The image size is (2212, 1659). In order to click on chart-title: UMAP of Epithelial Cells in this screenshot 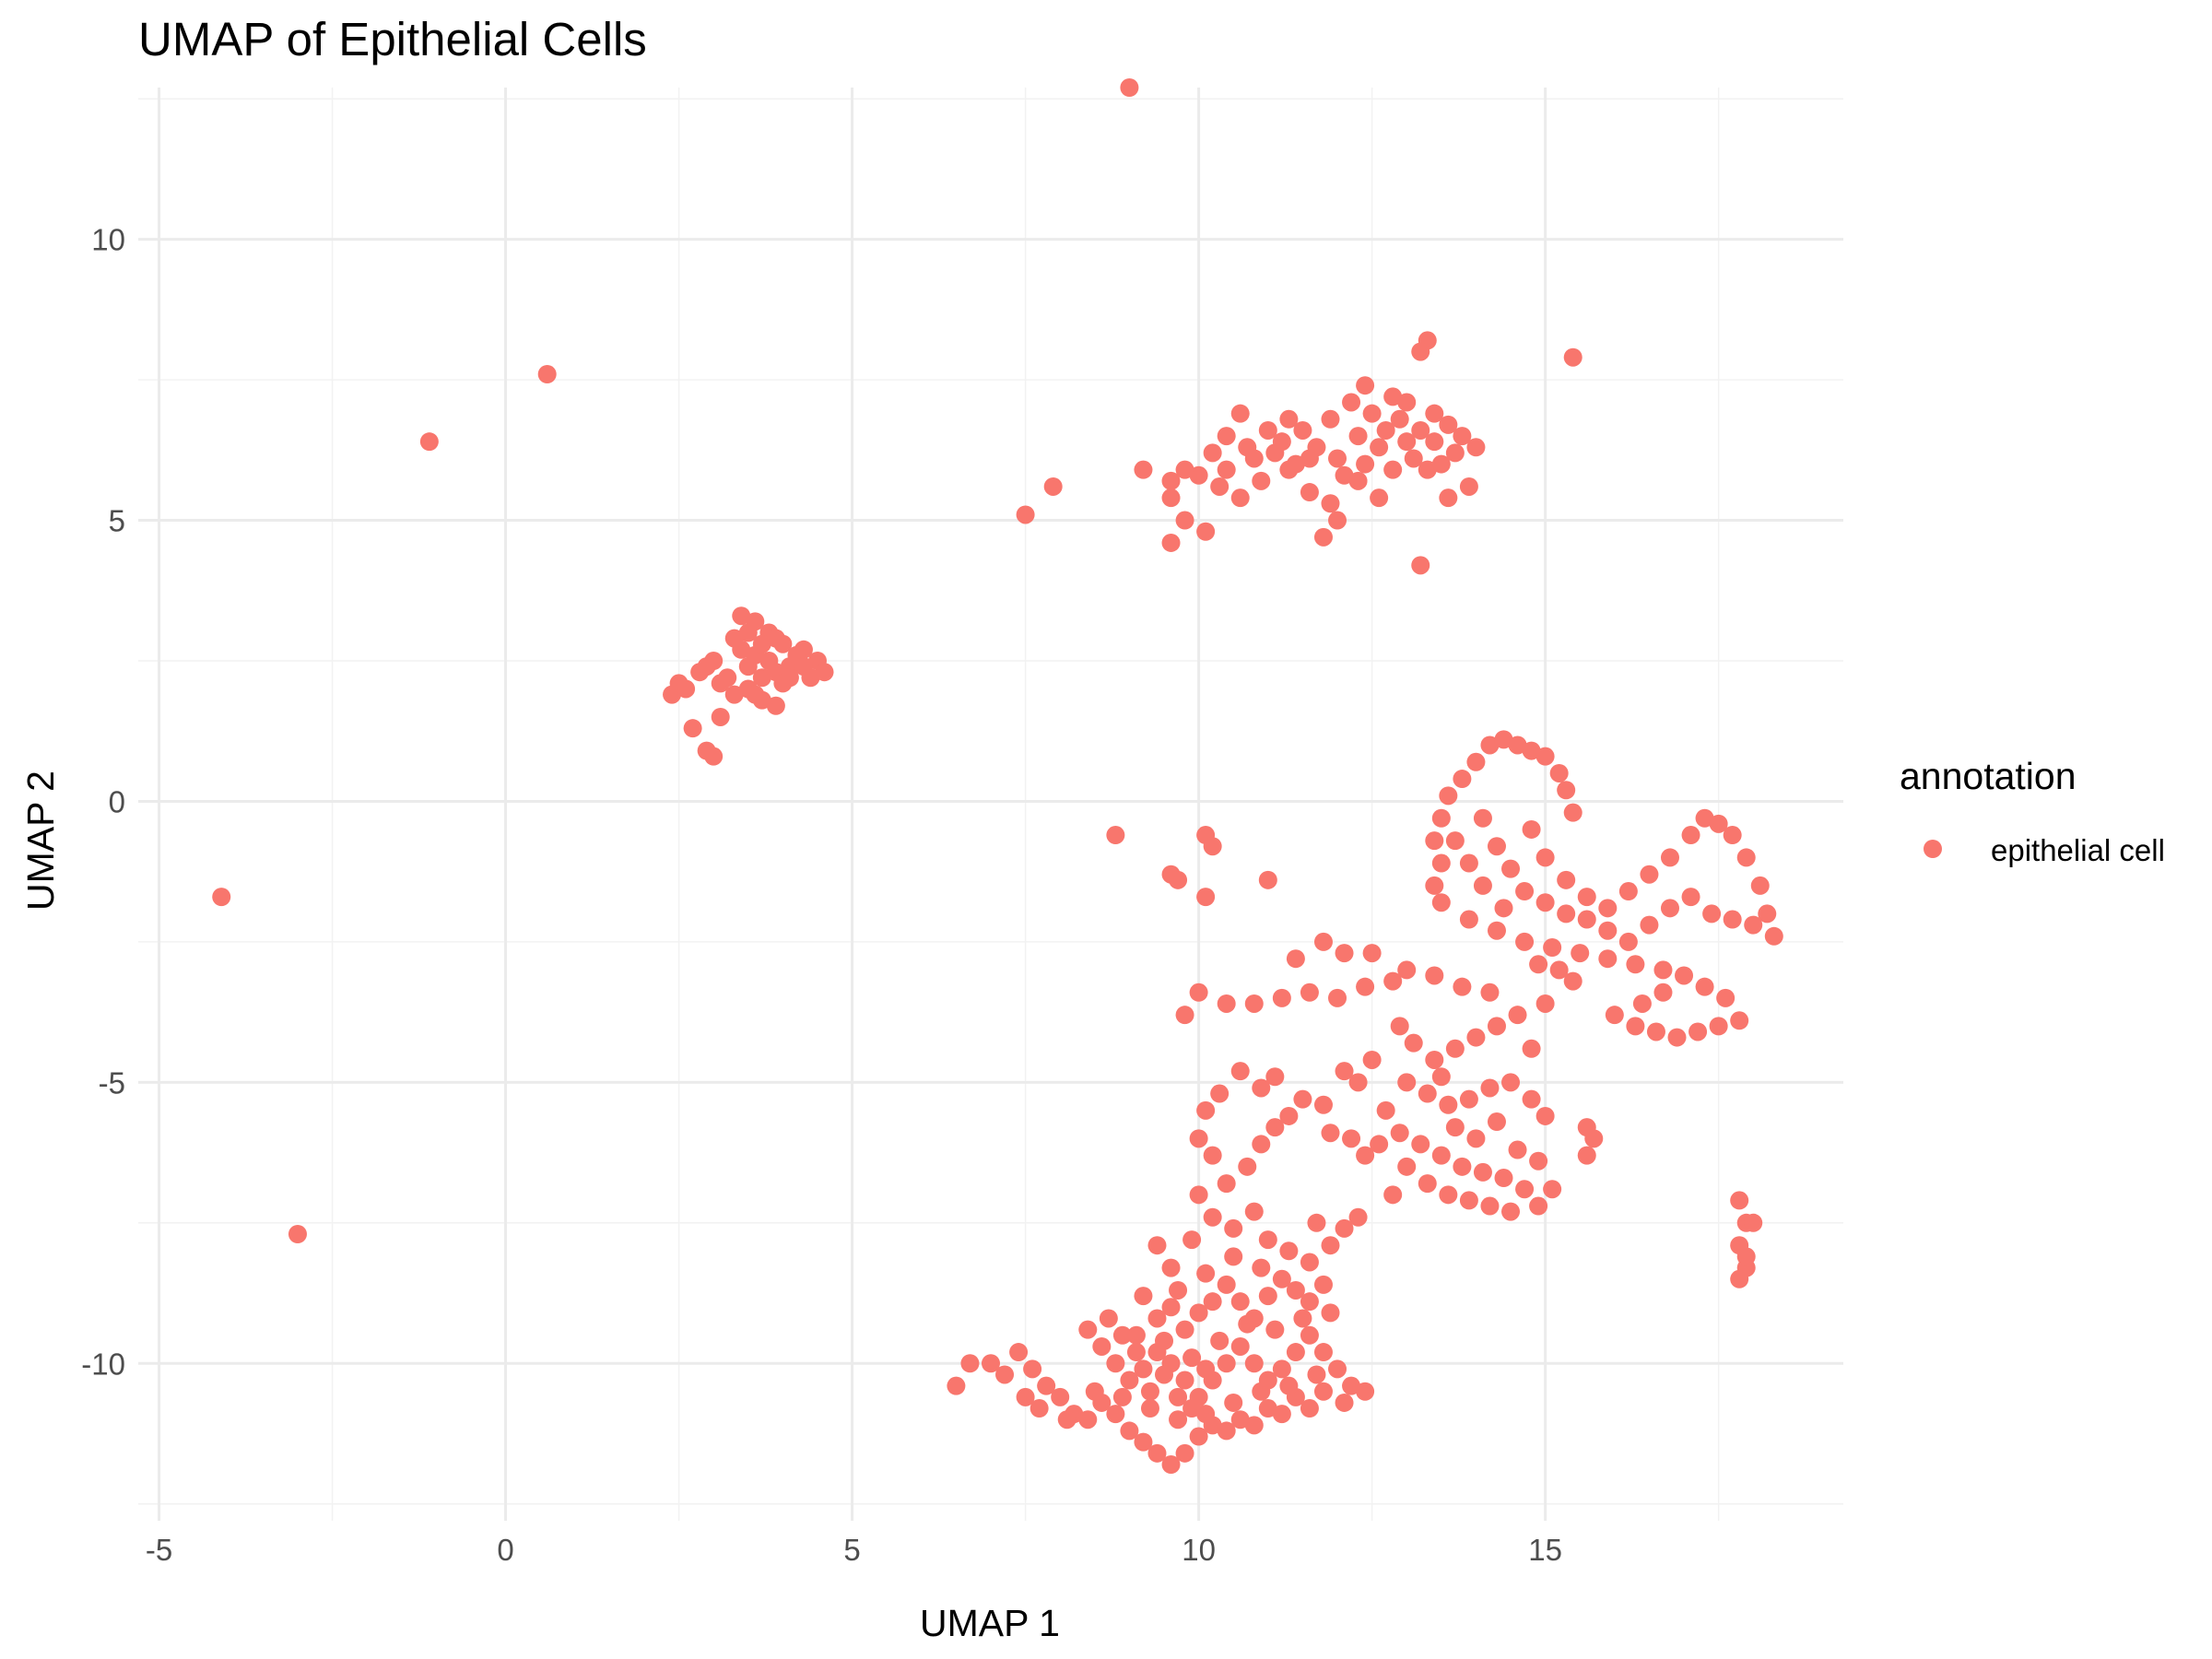, I will do `click(392, 39)`.